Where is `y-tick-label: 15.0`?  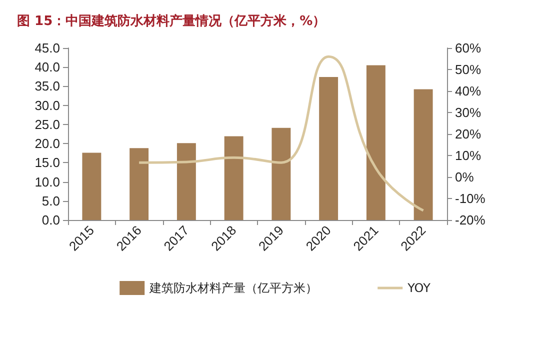 y-tick-label: 15.0 is located at coordinates (47, 162).